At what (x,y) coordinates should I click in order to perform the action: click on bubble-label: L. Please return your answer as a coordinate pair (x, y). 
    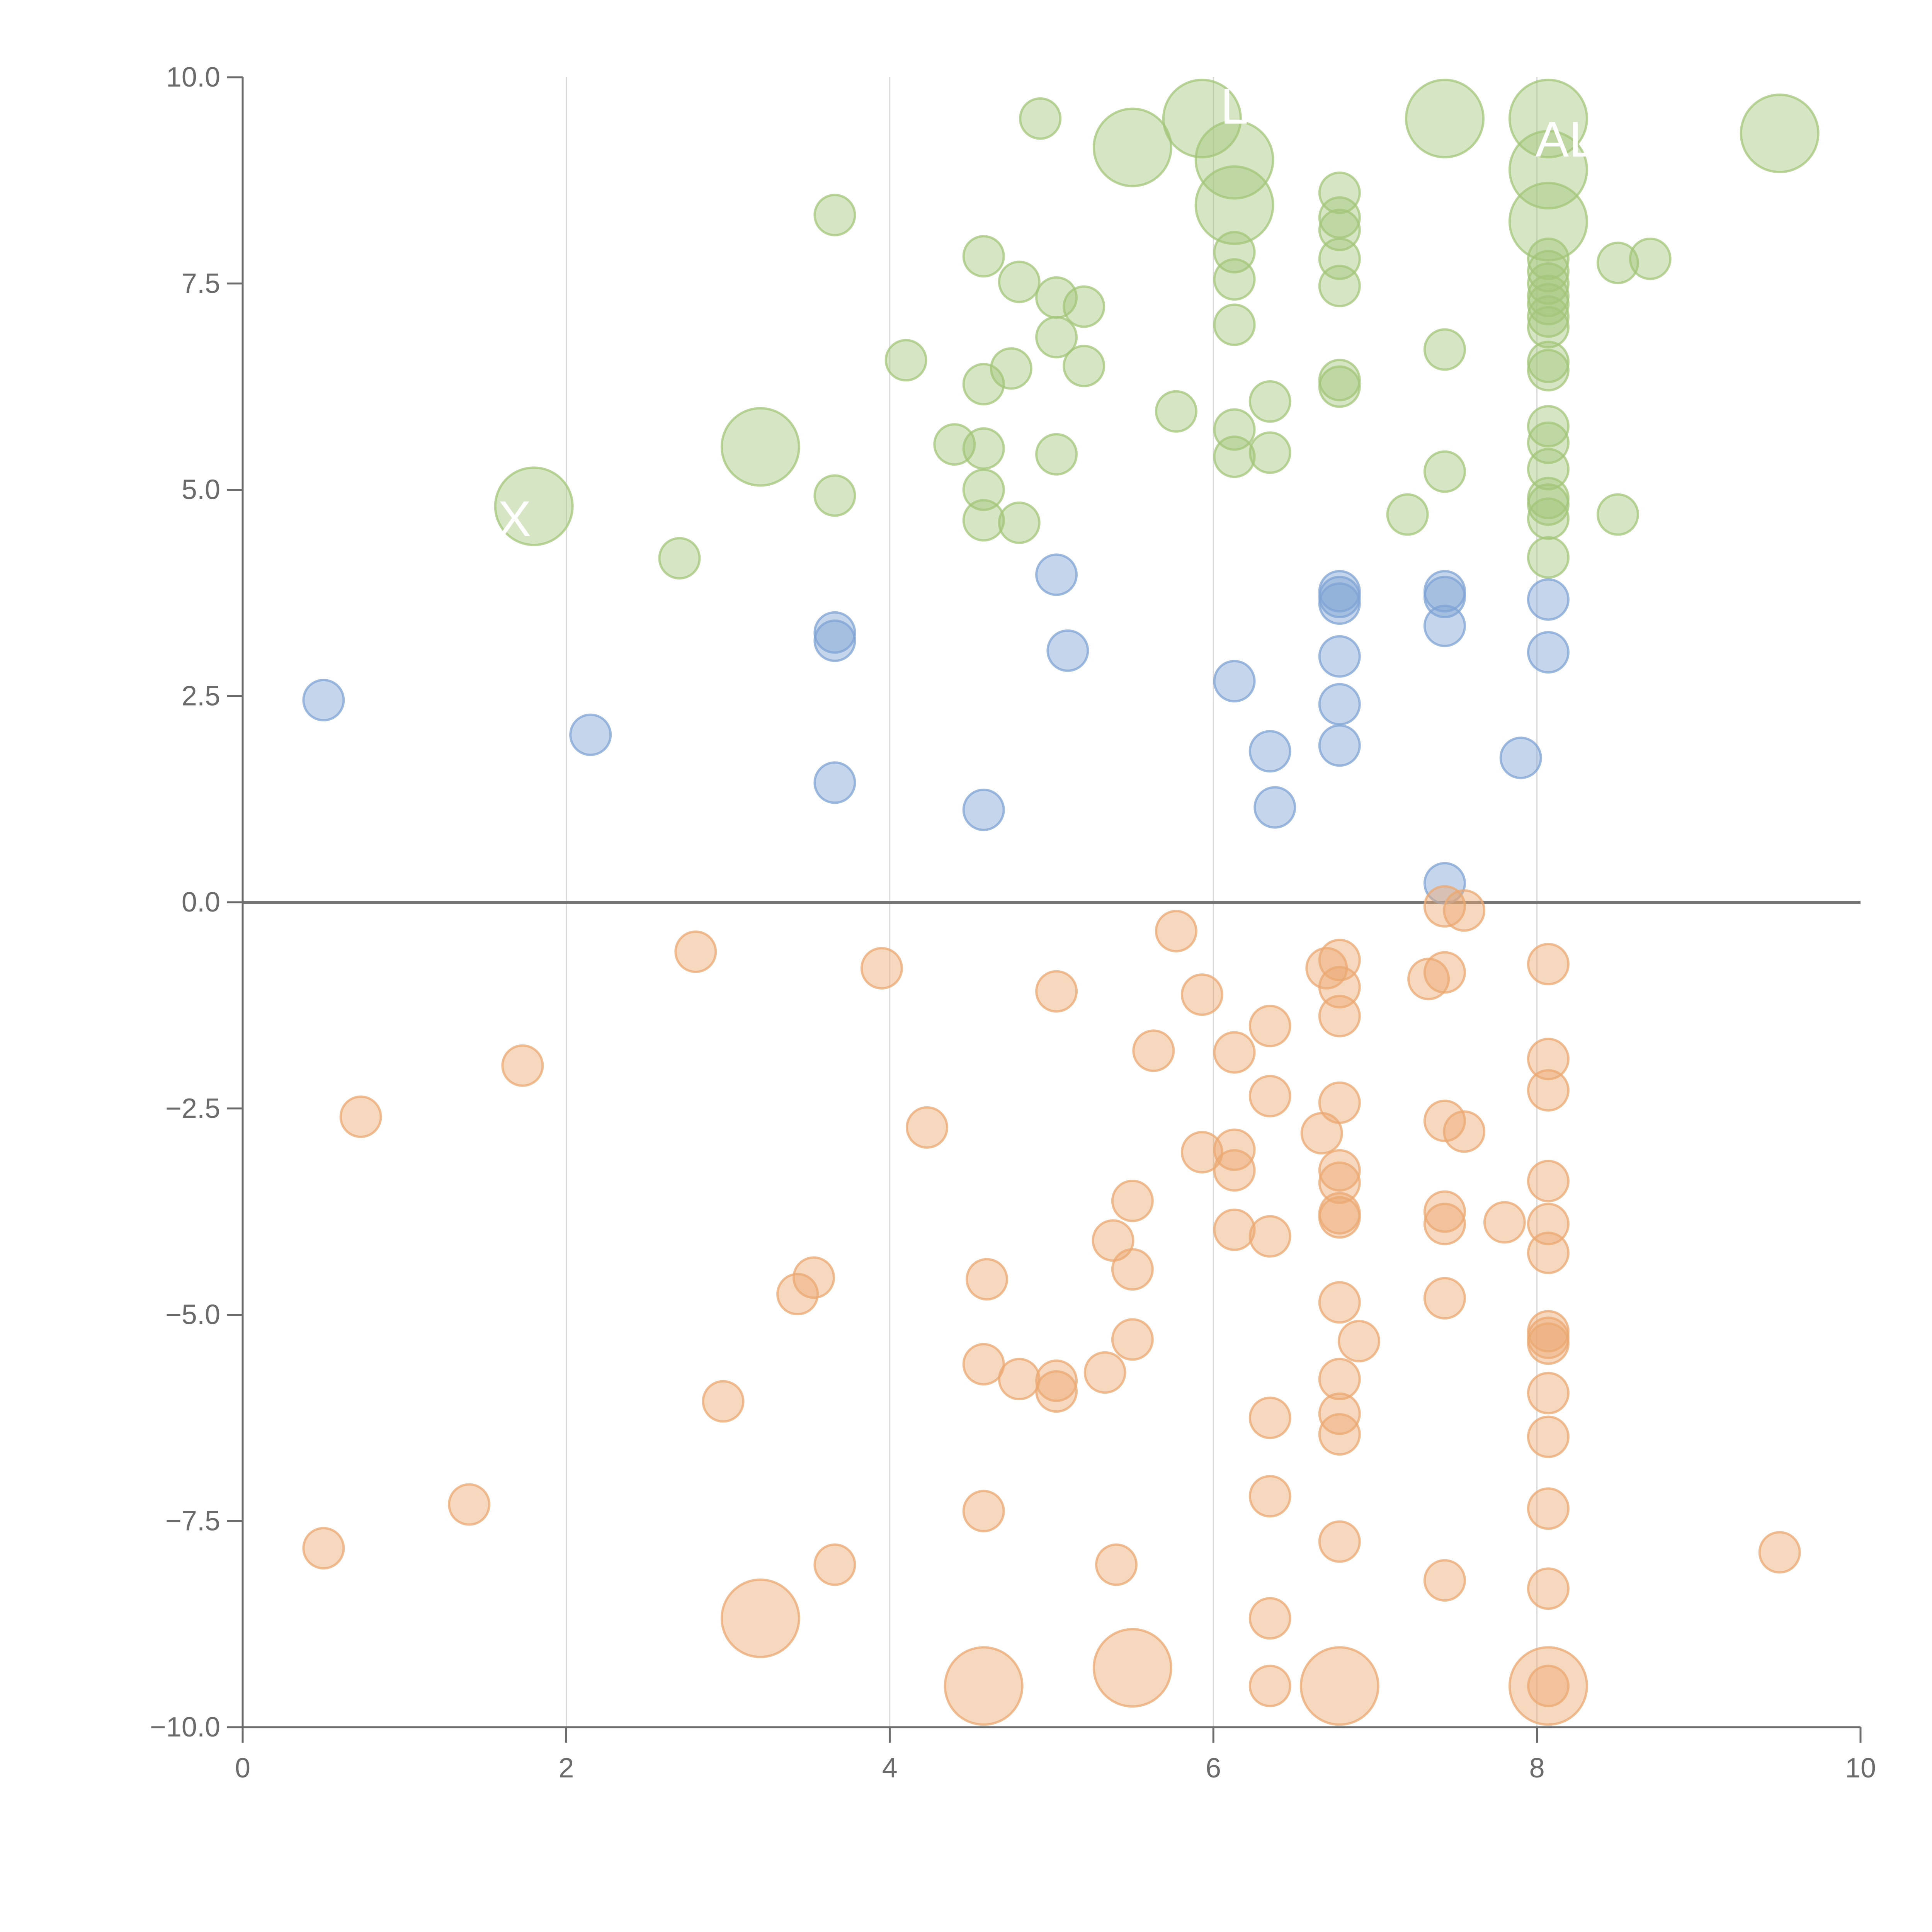
    Looking at the image, I should click on (1234, 106).